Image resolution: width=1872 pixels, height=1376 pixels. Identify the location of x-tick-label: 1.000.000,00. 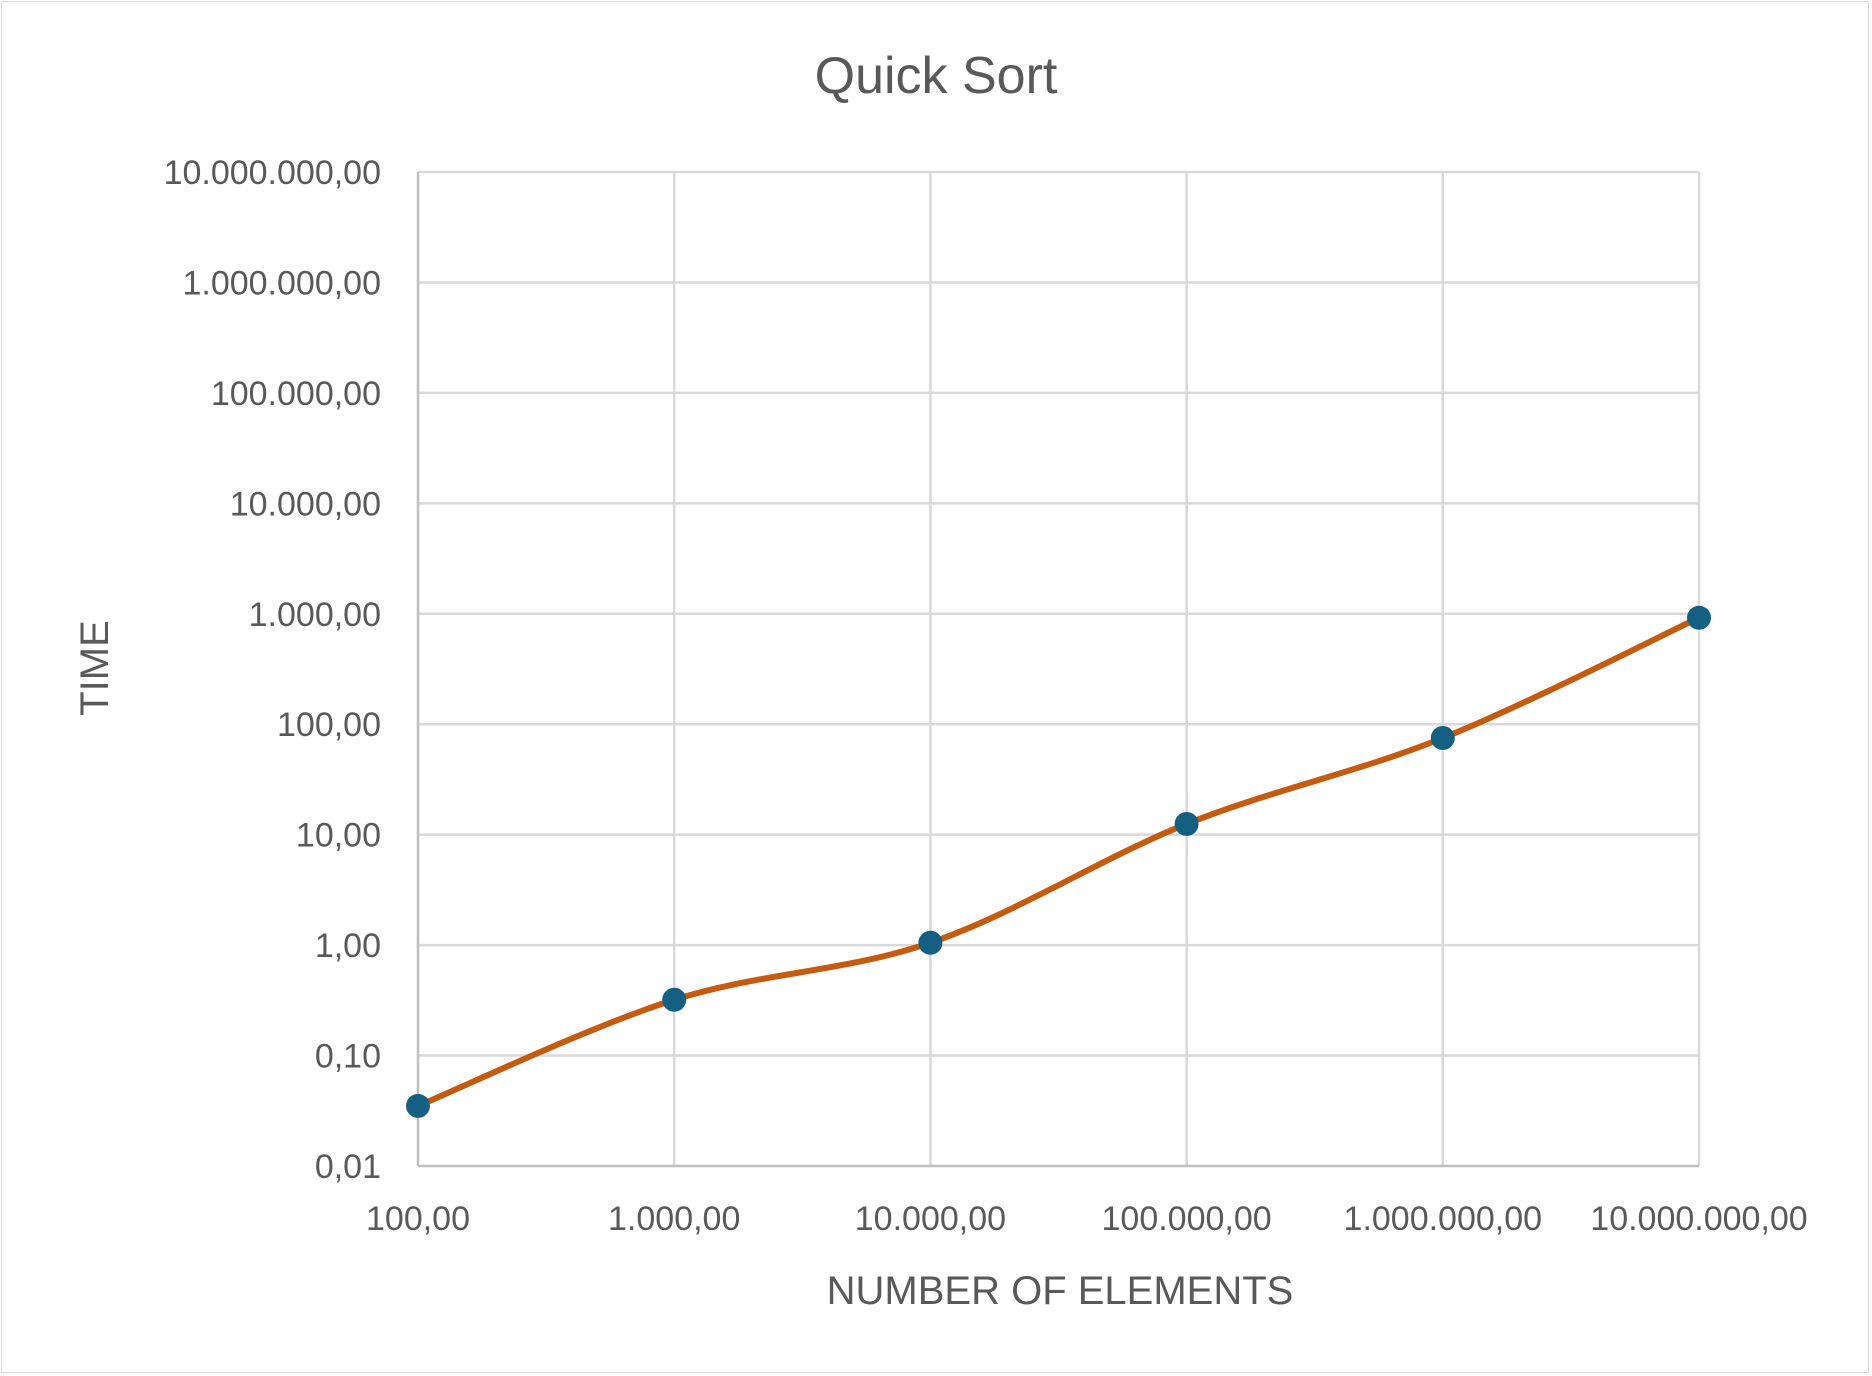
(1443, 1219).